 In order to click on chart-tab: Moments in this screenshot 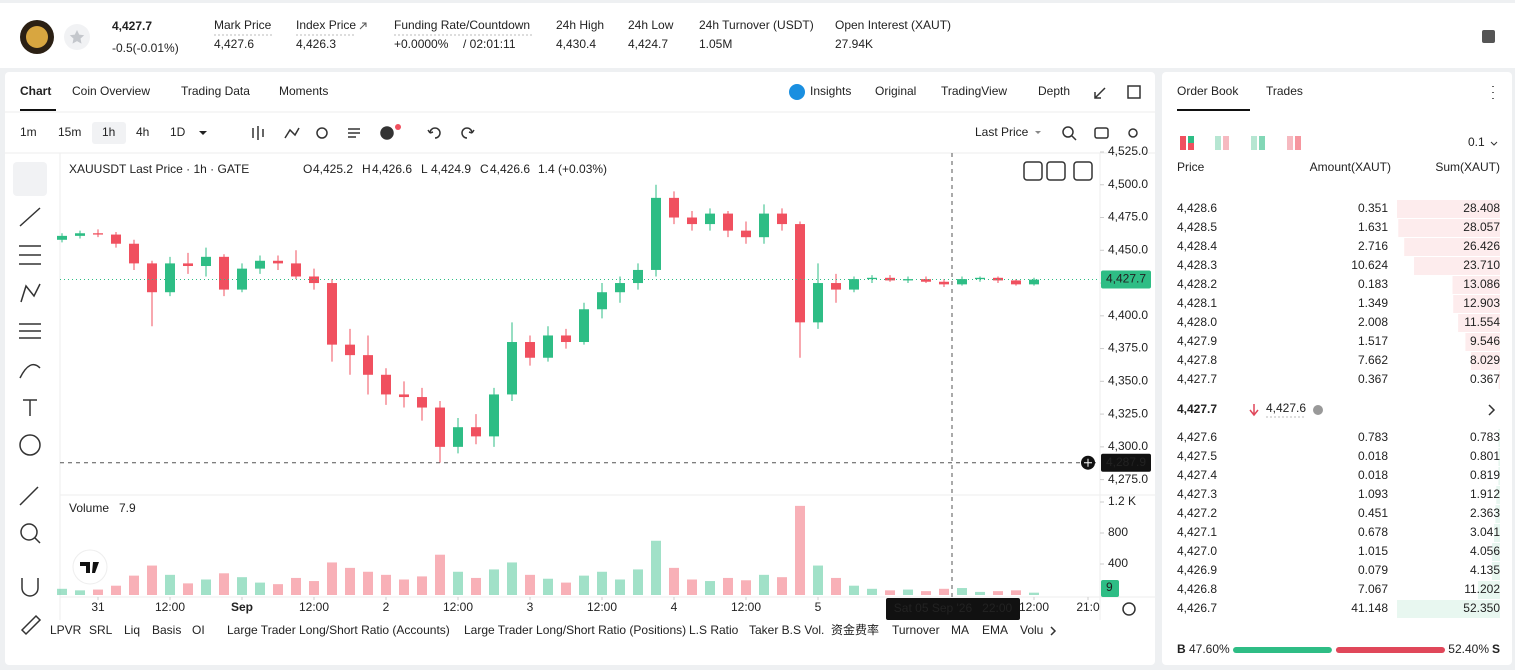, I will do `click(303, 91)`.